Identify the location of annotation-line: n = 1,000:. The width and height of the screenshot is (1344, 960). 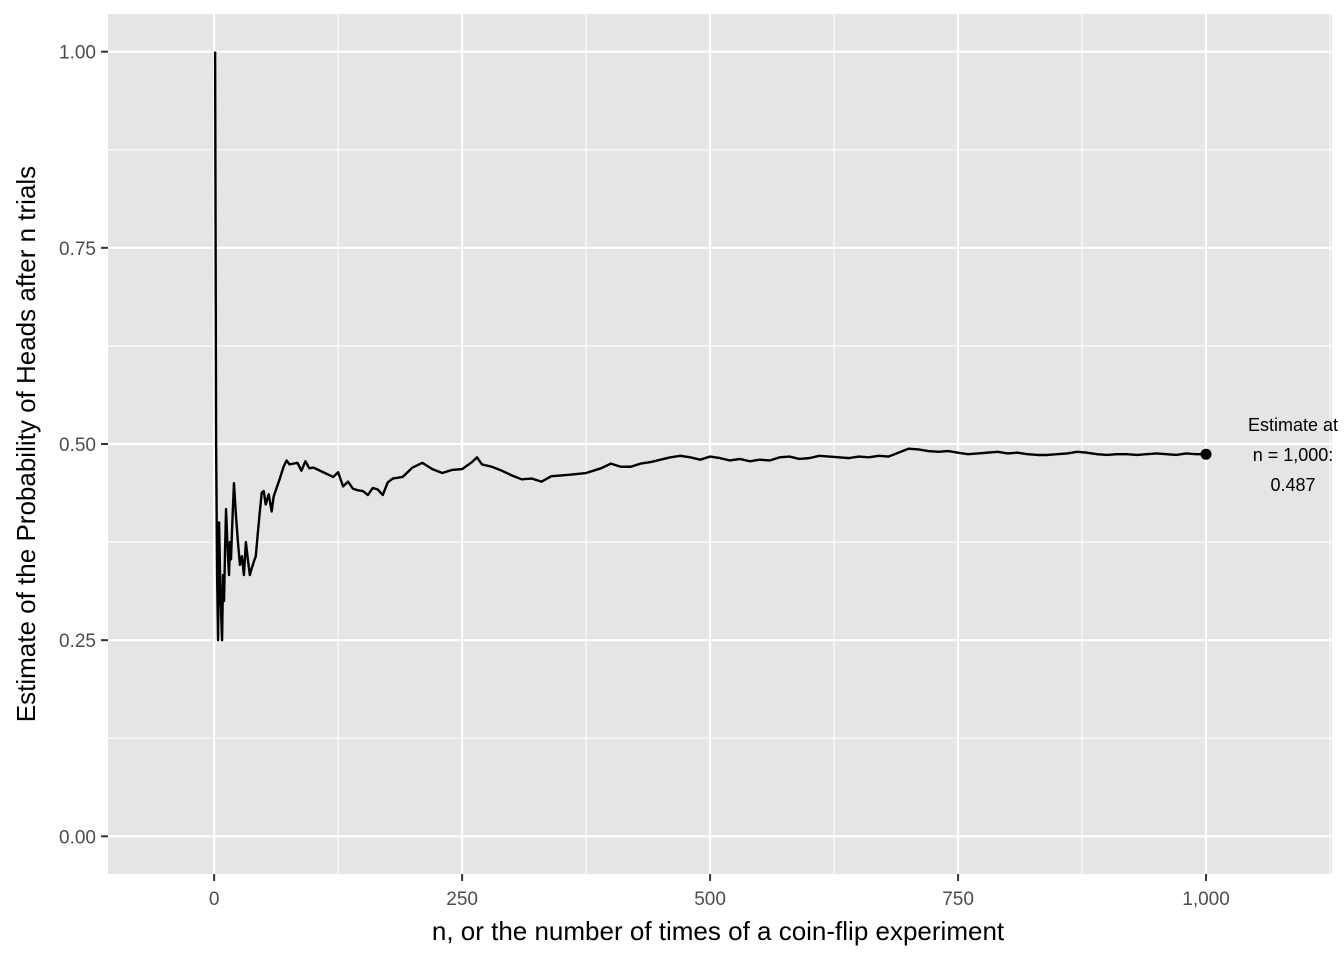
(1293, 455).